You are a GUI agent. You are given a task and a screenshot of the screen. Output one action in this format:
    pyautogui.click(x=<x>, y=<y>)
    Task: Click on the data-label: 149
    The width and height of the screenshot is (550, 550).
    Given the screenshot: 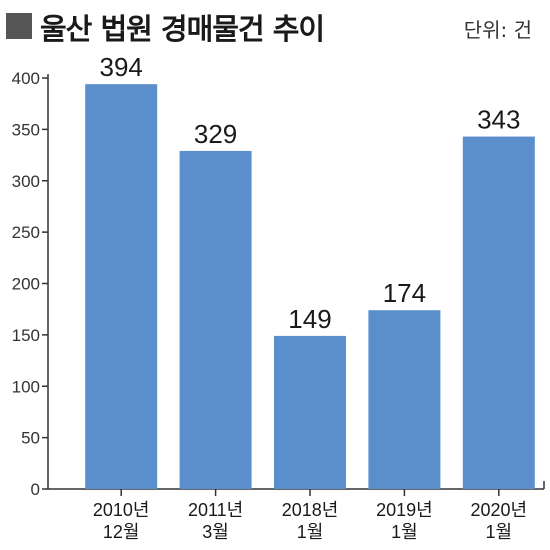 What is the action you would take?
    pyautogui.click(x=309, y=319)
    